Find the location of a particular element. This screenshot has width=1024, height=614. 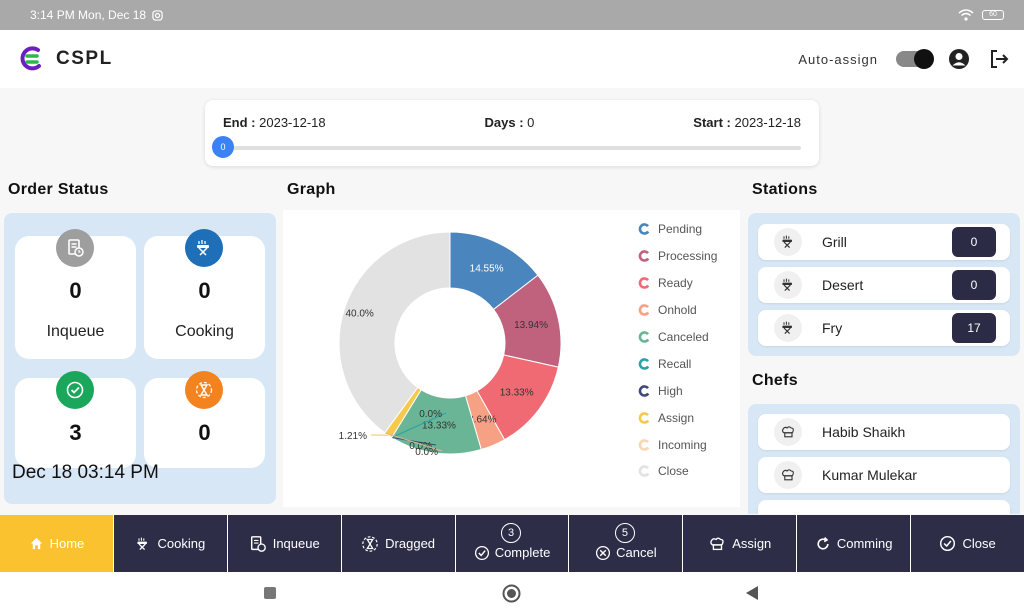

chef-row: Habib Shaikh is located at coordinates (884, 432).